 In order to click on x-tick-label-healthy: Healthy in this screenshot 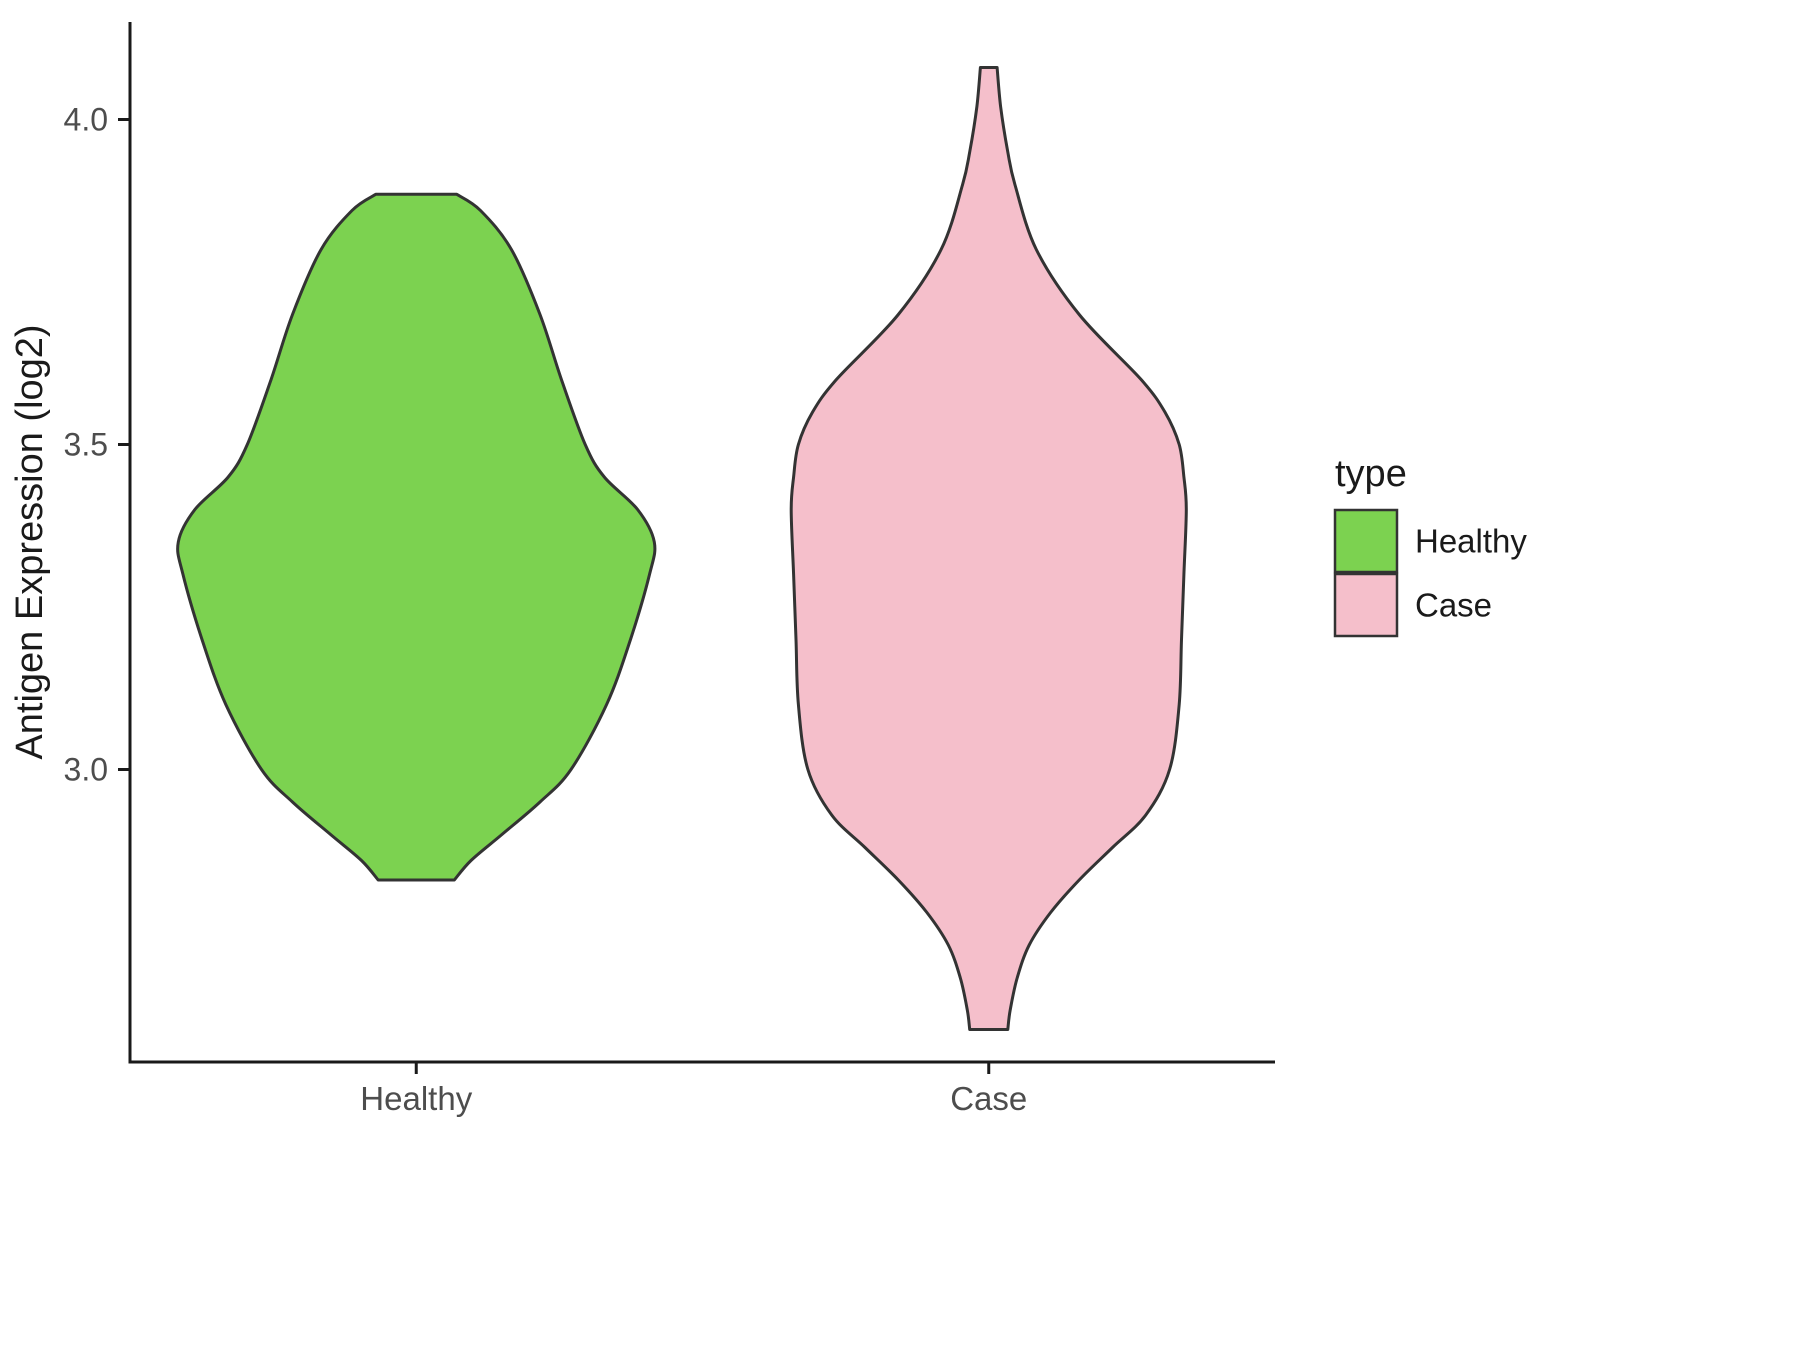, I will do `click(416, 1098)`.